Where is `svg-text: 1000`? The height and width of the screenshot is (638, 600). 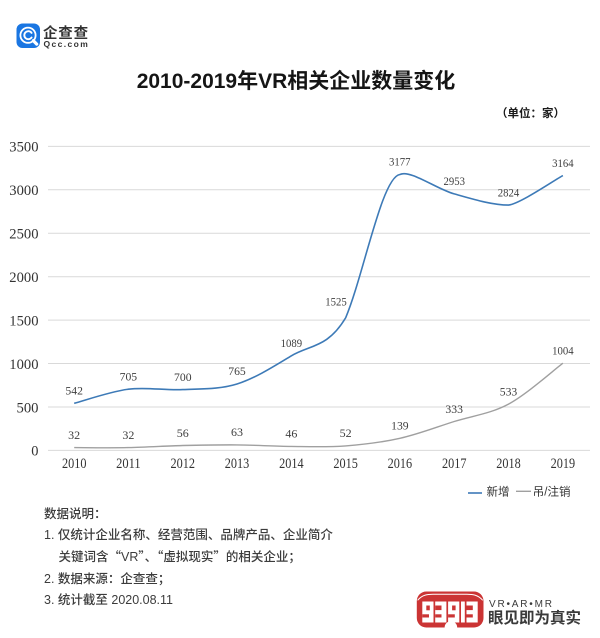 svg-text: 1000 is located at coordinates (23, 365).